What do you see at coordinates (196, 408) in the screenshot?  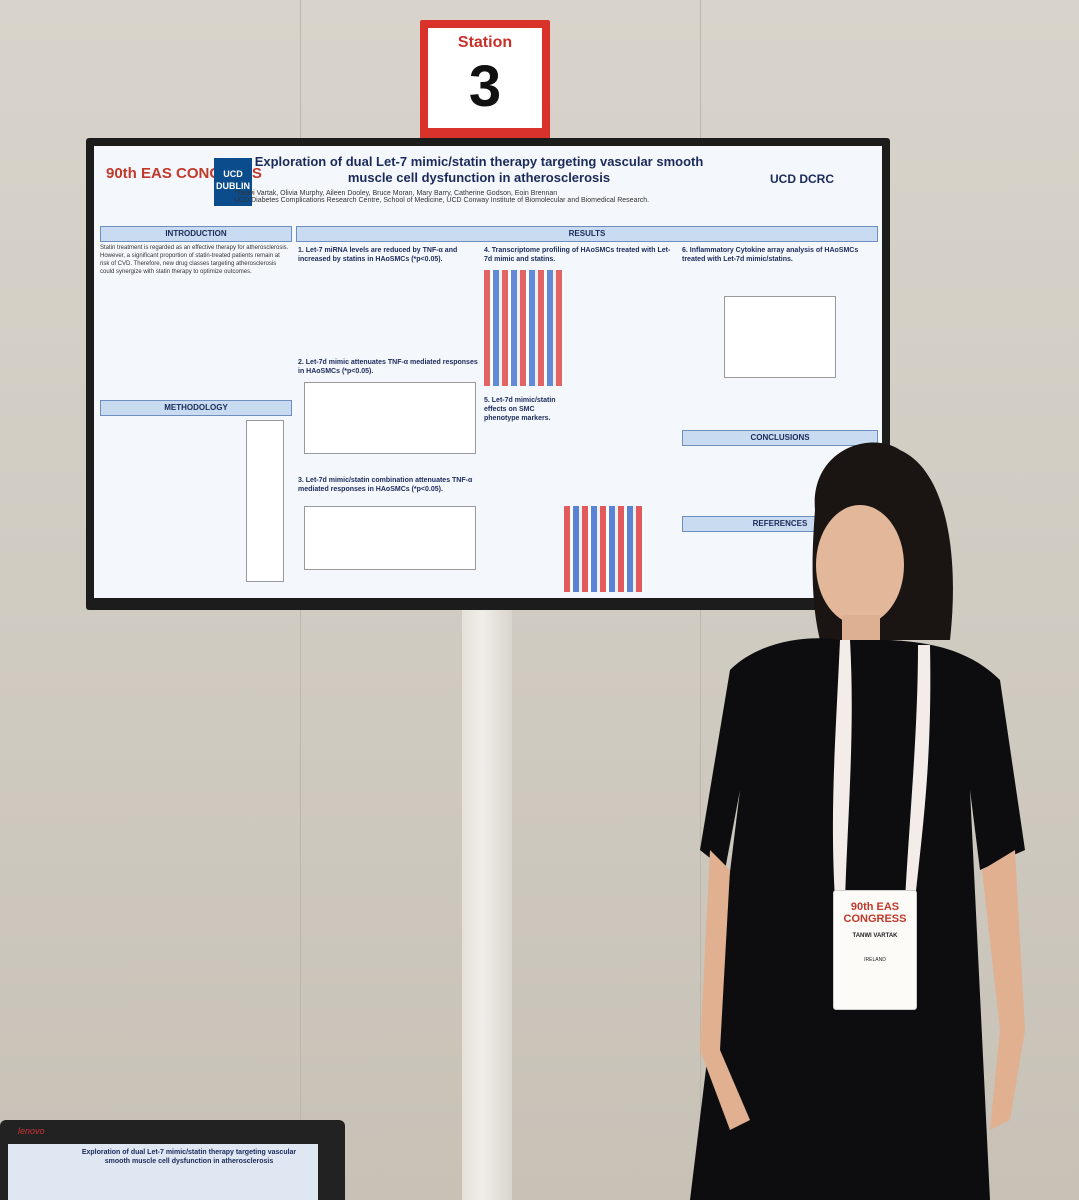 I see `methods-header: METHODOLOGY` at bounding box center [196, 408].